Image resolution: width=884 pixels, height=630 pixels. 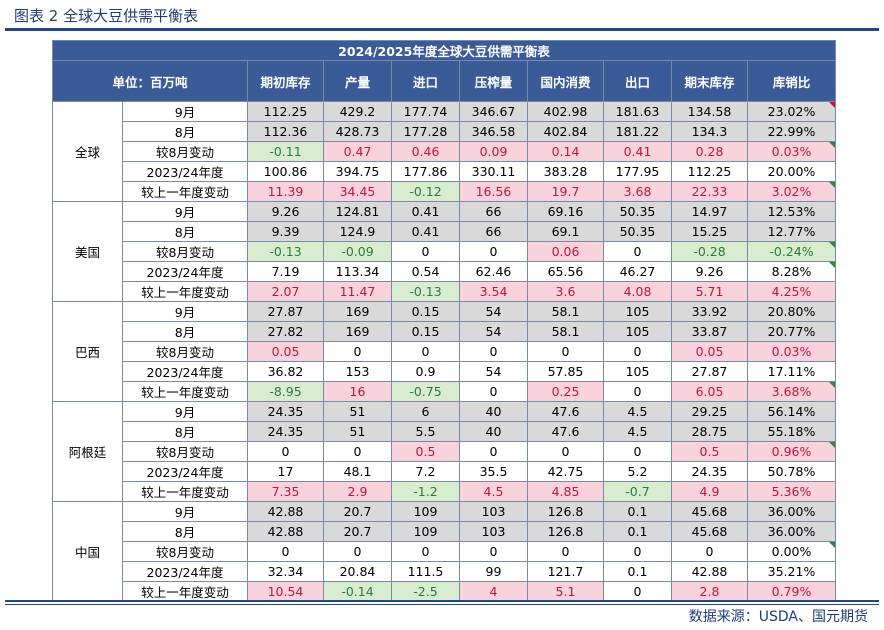 What do you see at coordinates (357, 491) in the screenshot?
I see `table-cell: 2.9` at bounding box center [357, 491].